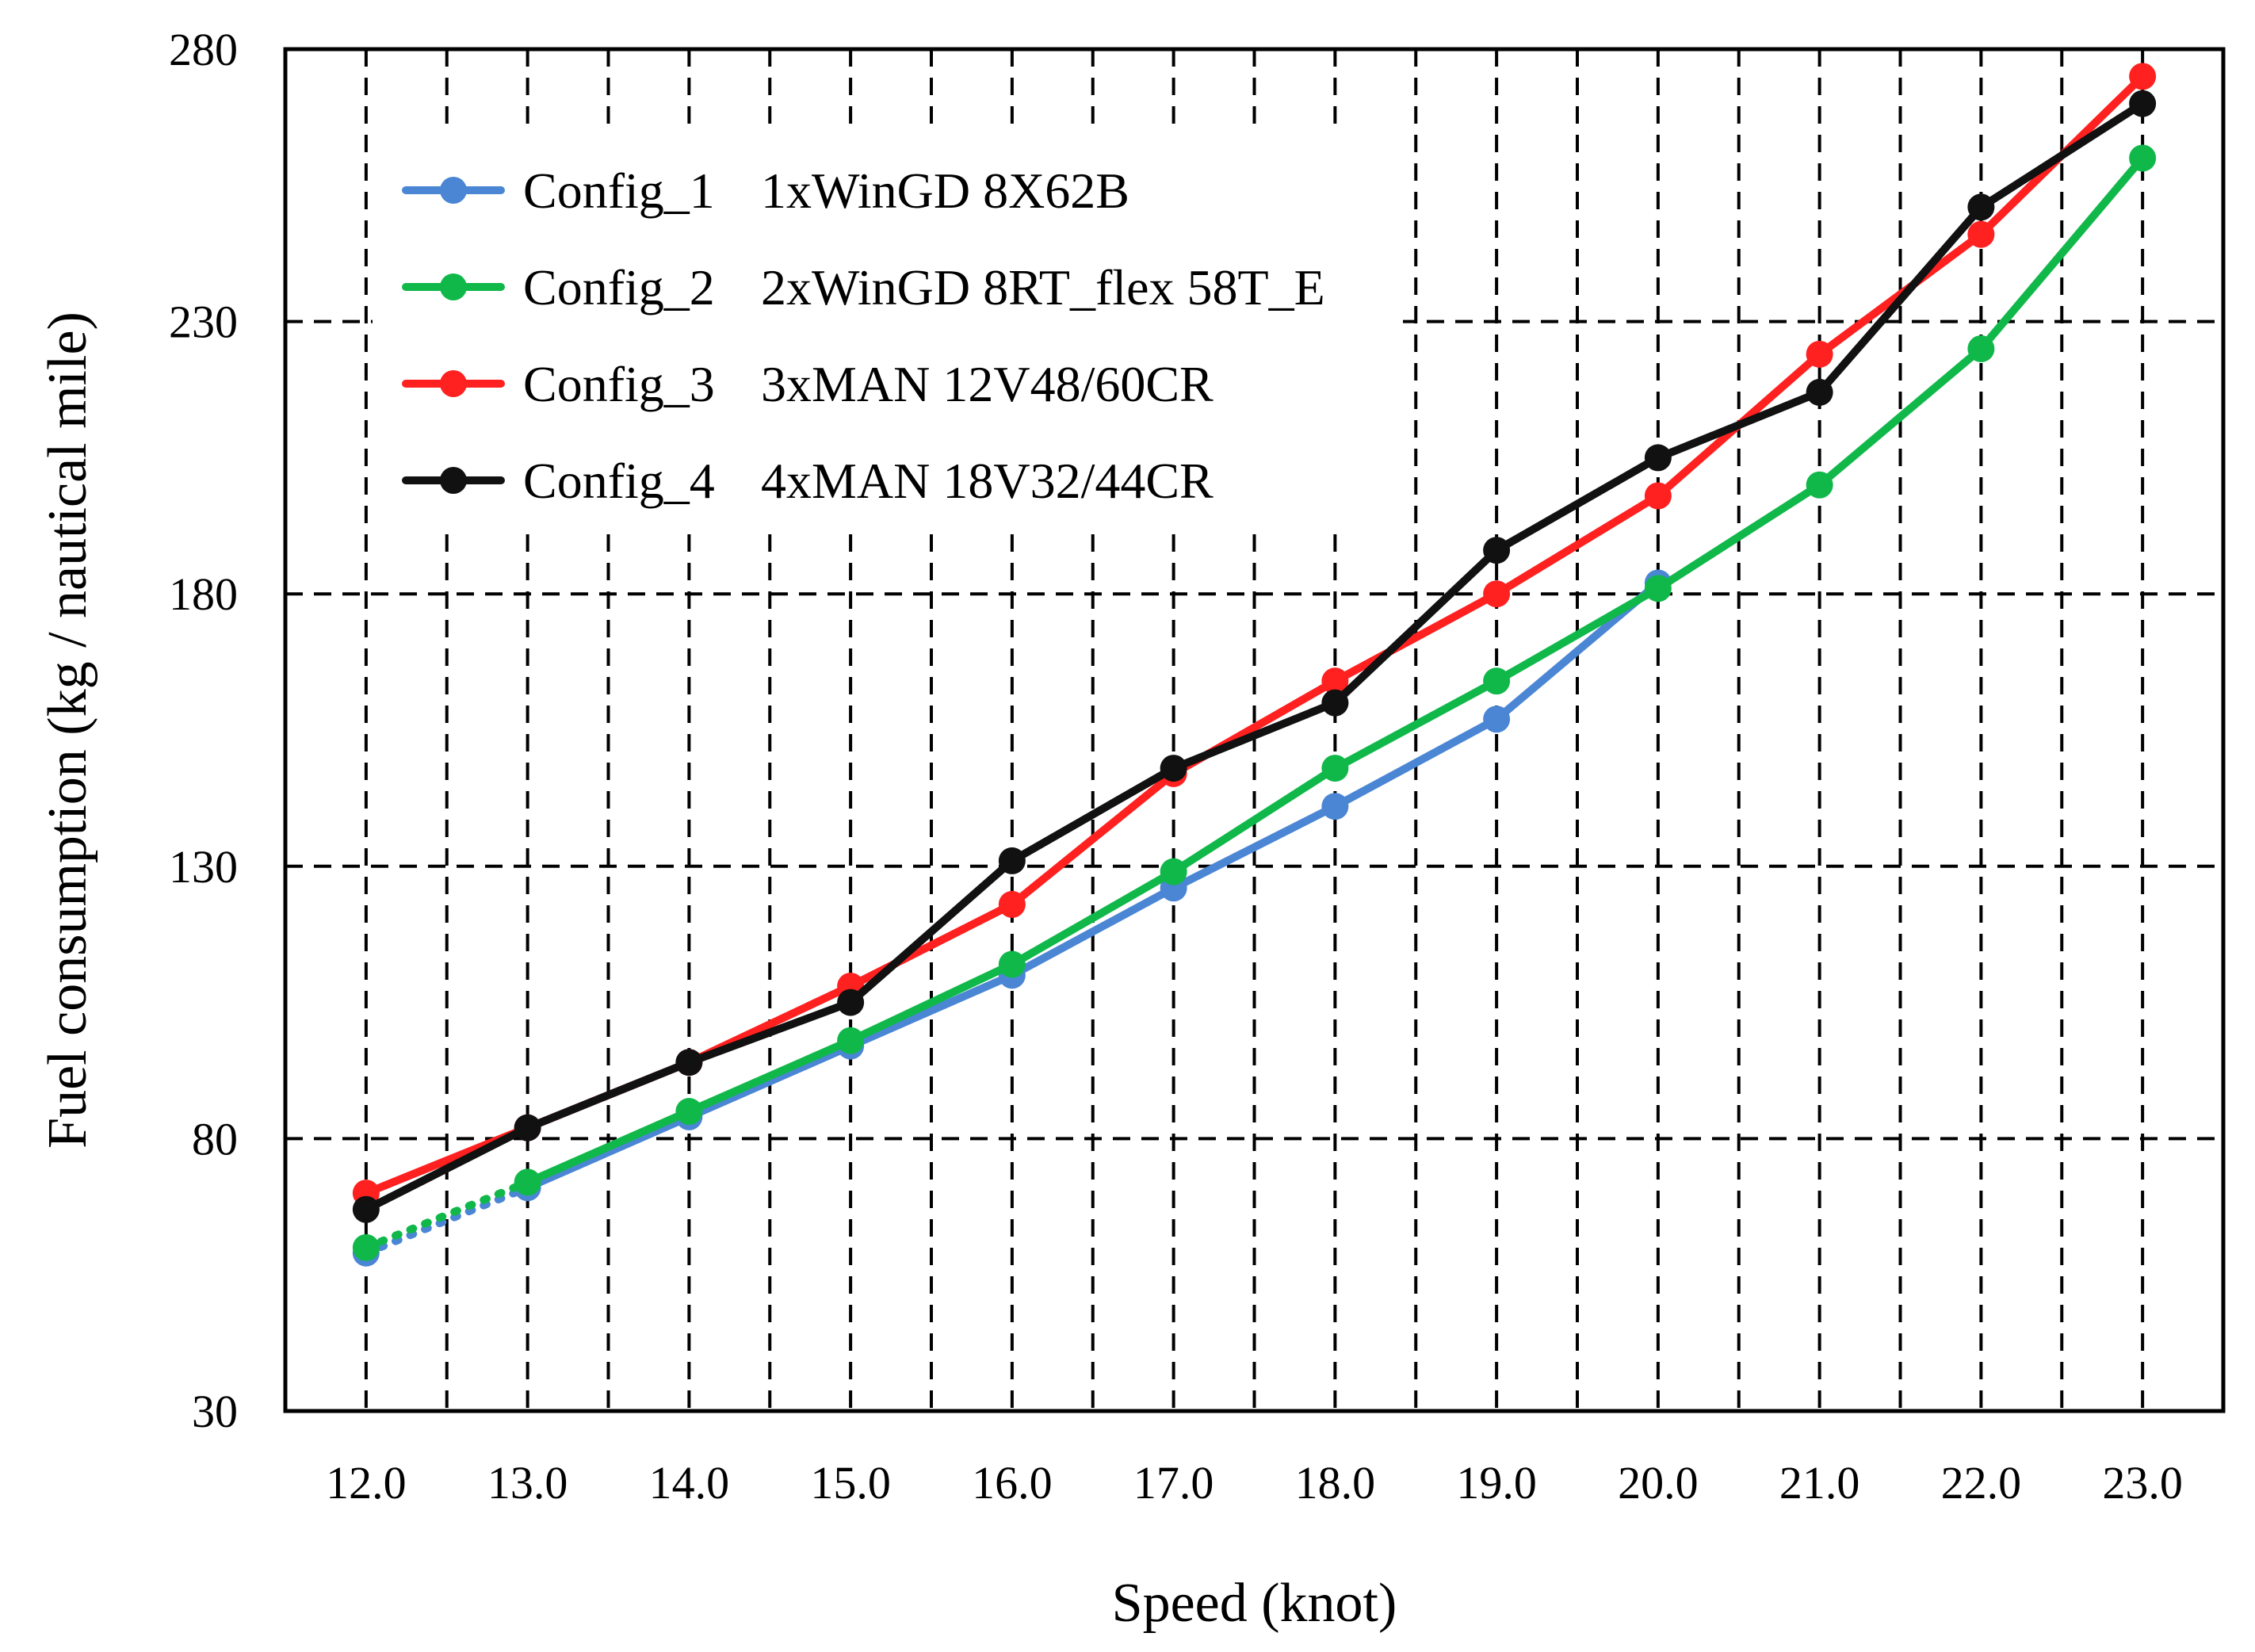  Describe the element at coordinates (1174, 1483) in the screenshot. I see `x-tick-label: 17.0` at that location.